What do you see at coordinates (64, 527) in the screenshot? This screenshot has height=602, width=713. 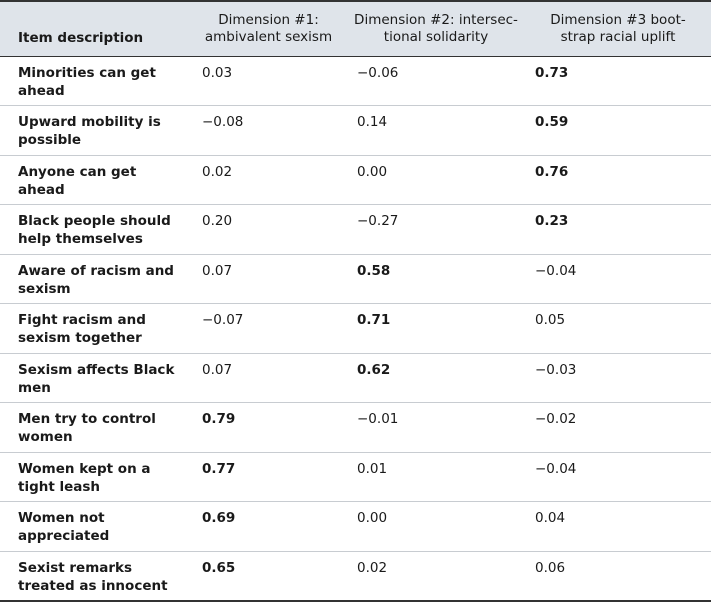 I see `item-description-cell: Women not appreciated` at bounding box center [64, 527].